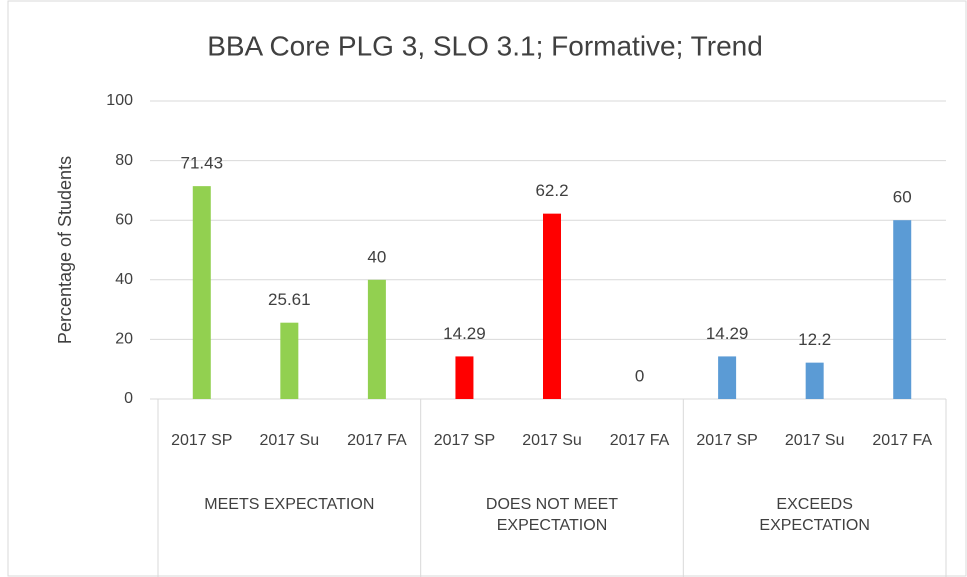 This screenshot has height=577, width=967. What do you see at coordinates (639, 375) in the screenshot?
I see `data-label: 0` at bounding box center [639, 375].